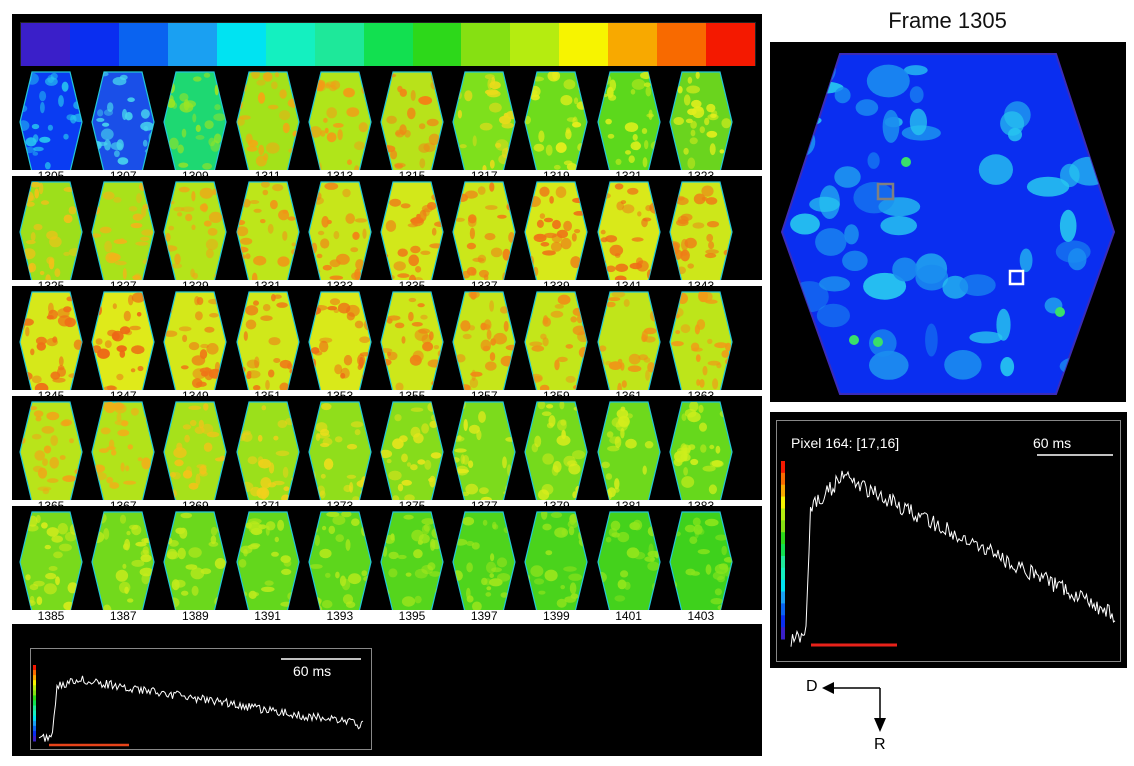 The height and width of the screenshot is (766, 1134). I want to click on scale-bar-label: 60 ms, so click(312, 671).